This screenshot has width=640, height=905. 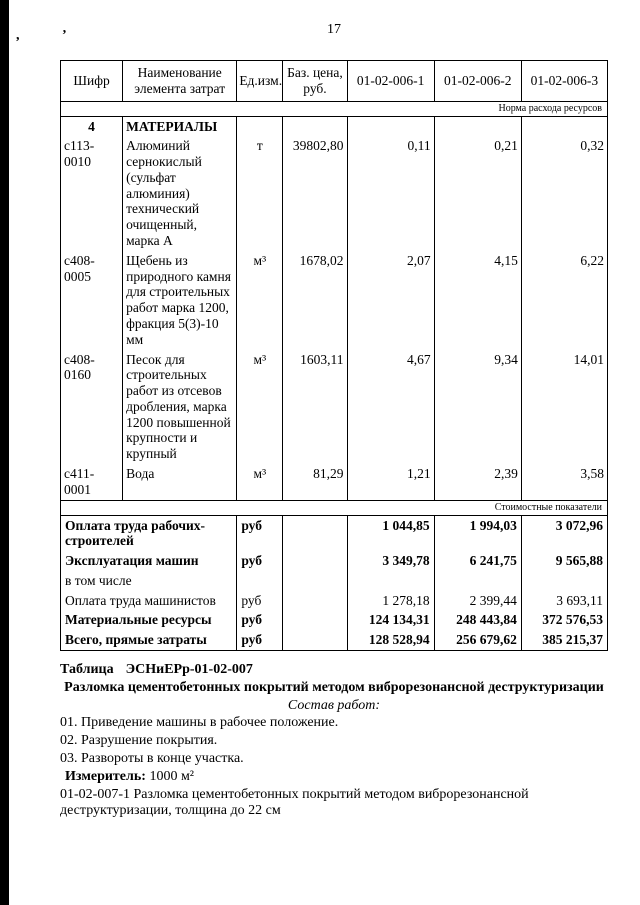 What do you see at coordinates (564, 482) in the screenshot?
I see `material-norm-3: 3,58` at bounding box center [564, 482].